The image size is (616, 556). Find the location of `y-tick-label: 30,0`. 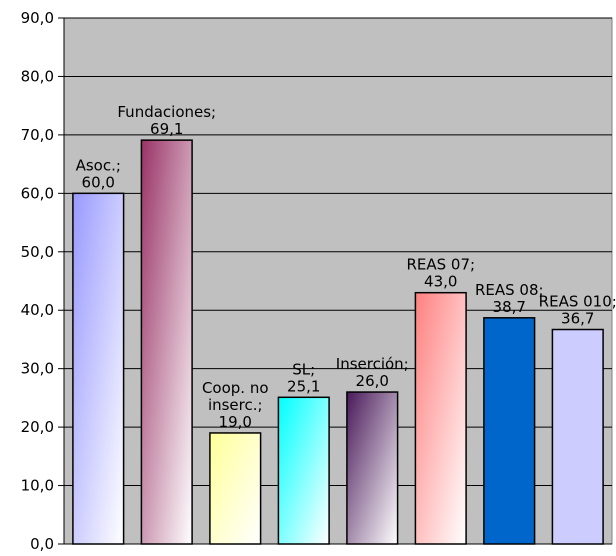

y-tick-label: 30,0 is located at coordinates (37, 369).